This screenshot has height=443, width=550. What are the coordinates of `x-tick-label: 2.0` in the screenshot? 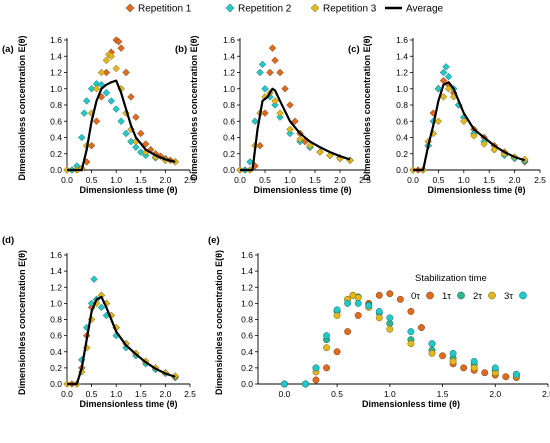 It's located at (340, 180).